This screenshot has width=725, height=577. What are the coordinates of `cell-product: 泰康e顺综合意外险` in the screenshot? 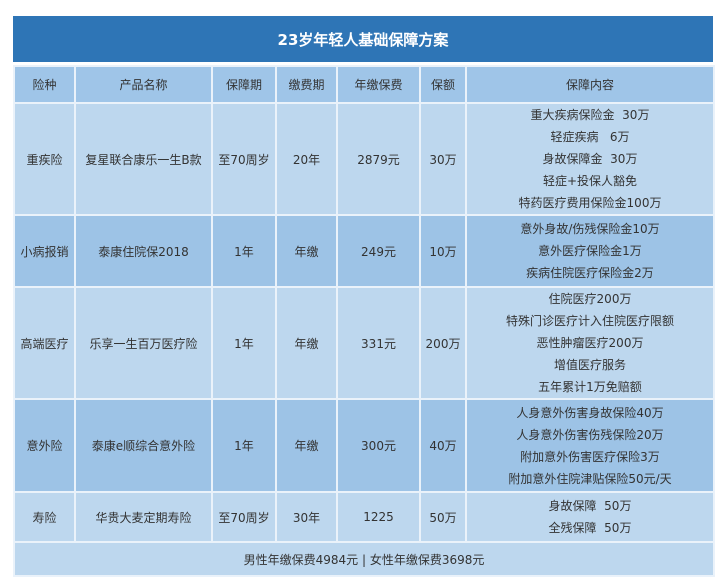 It's located at (143, 445).